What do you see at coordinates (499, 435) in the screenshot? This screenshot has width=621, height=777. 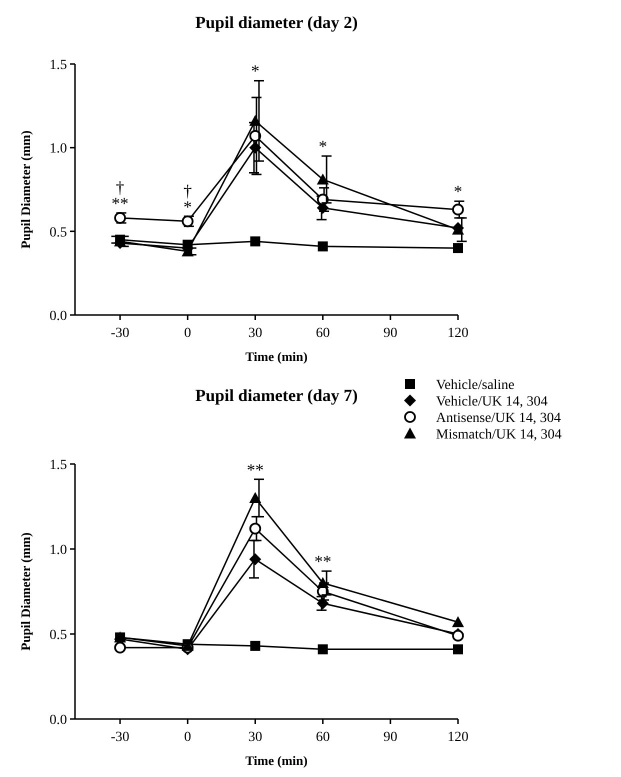 I see `legend-label: Mismatch/UK 14, 304` at bounding box center [499, 435].